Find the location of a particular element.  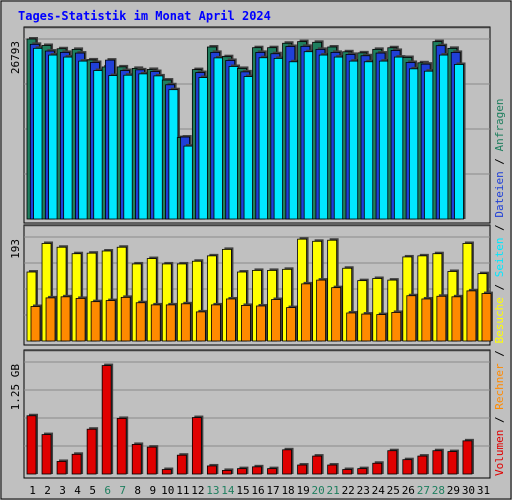

x-tick-label: 29 is located at coordinates (453, 490).